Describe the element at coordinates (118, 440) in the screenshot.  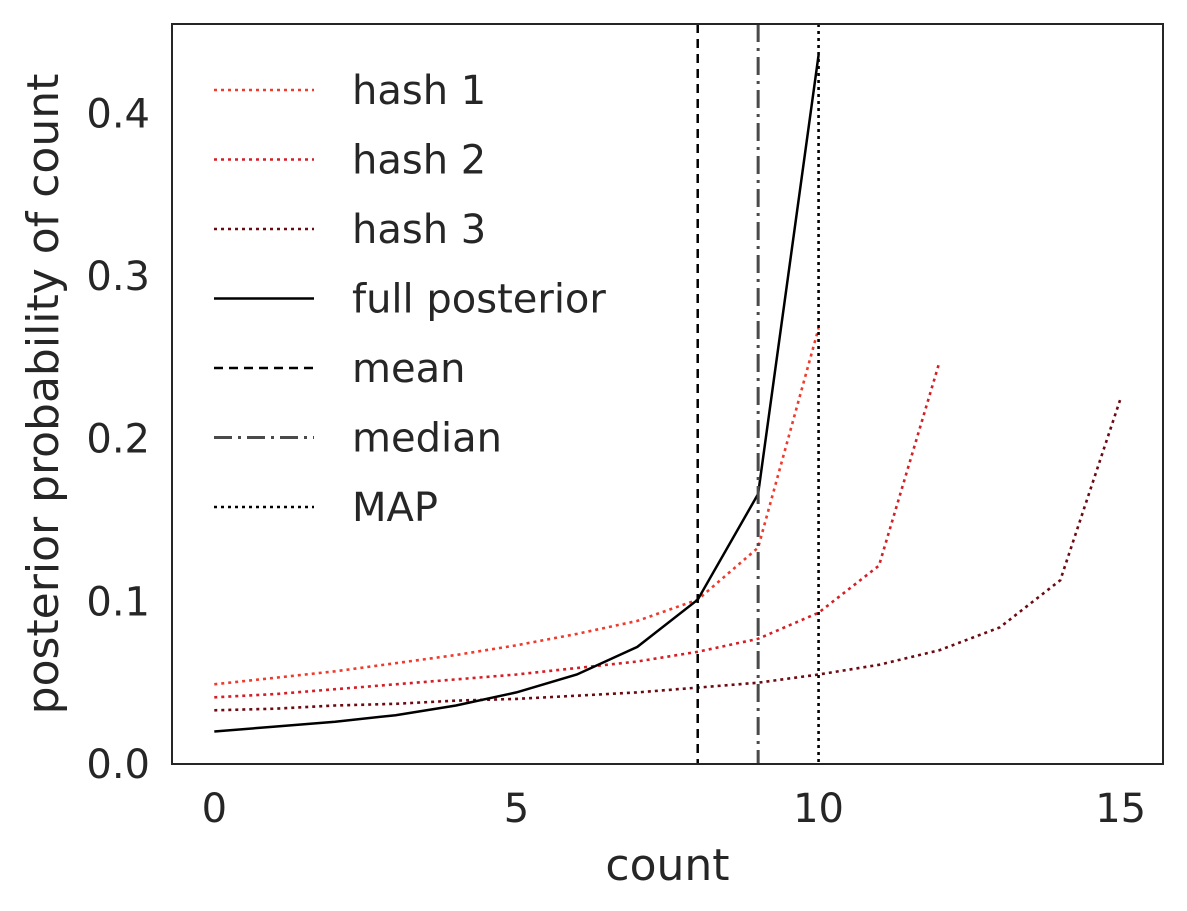
I see `y-tick-label: 0.2` at that location.